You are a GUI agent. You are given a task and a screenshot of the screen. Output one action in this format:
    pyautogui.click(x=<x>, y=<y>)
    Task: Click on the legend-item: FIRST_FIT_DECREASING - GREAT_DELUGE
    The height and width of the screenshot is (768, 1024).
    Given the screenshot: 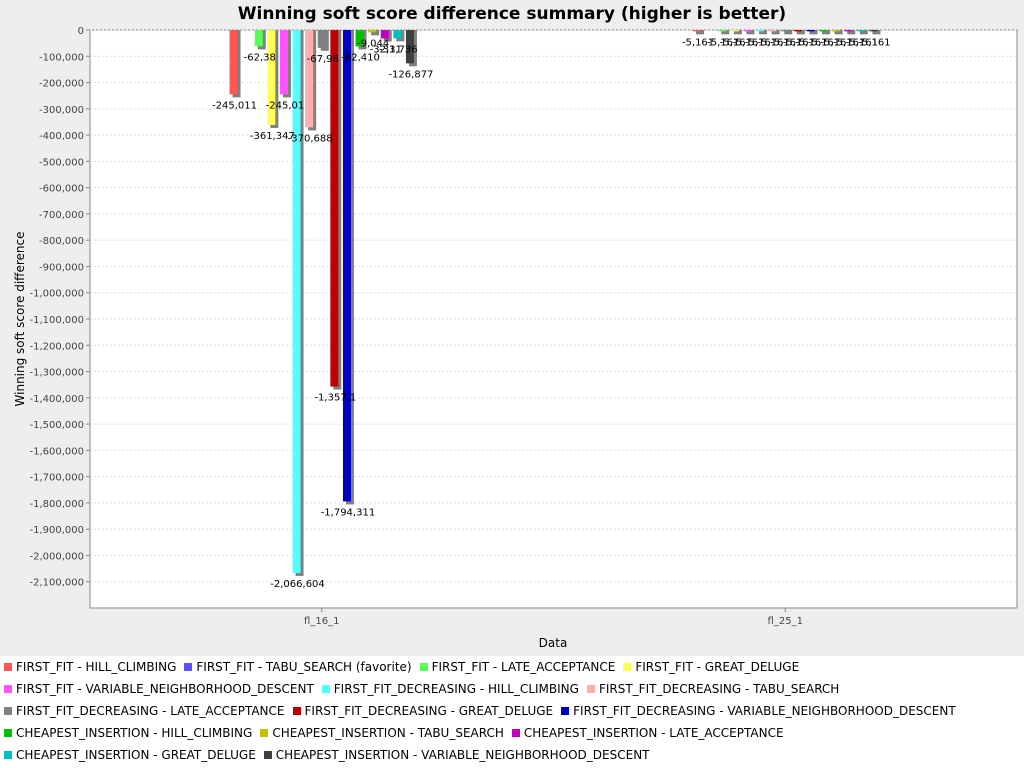 What is the action you would take?
    pyautogui.click(x=423, y=711)
    